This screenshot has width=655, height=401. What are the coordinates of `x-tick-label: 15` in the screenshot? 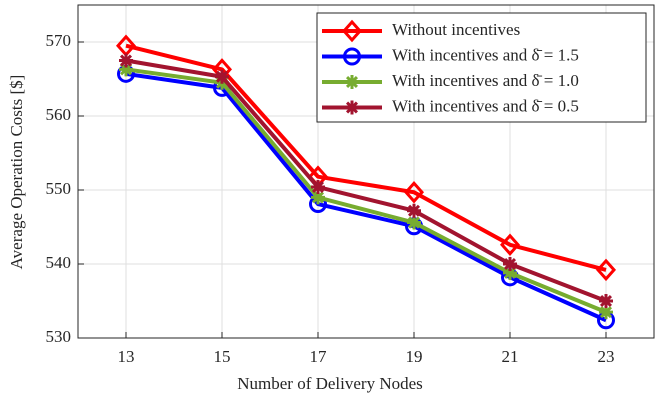 It's located at (222, 356).